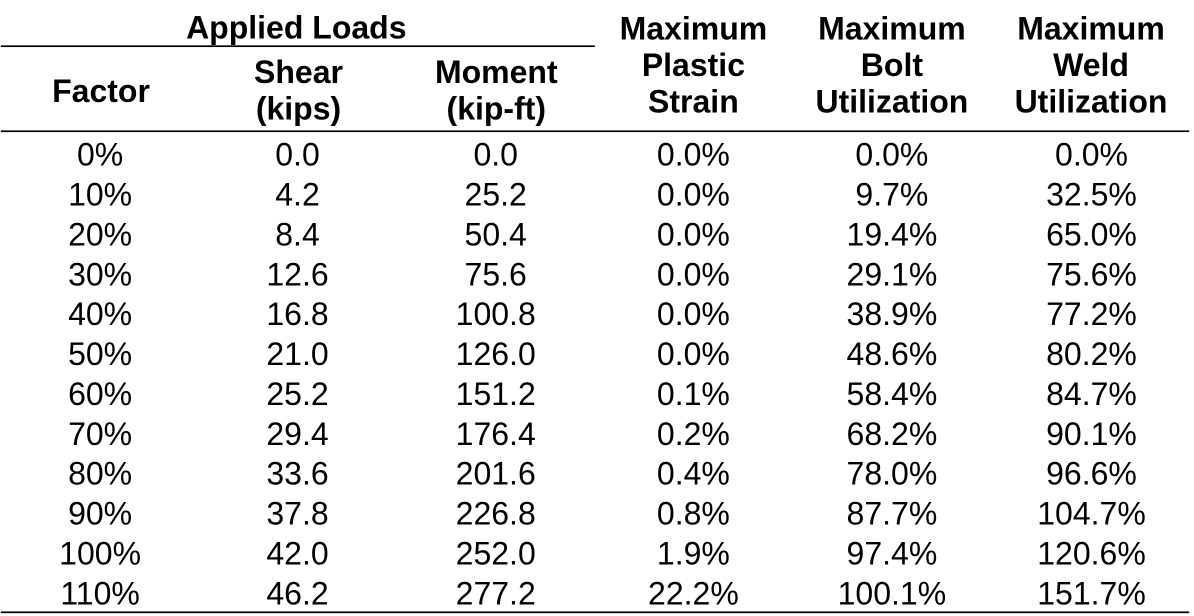 The height and width of the screenshot is (616, 1194). What do you see at coordinates (100, 234) in the screenshot?
I see `svg-text: 20%` at bounding box center [100, 234].